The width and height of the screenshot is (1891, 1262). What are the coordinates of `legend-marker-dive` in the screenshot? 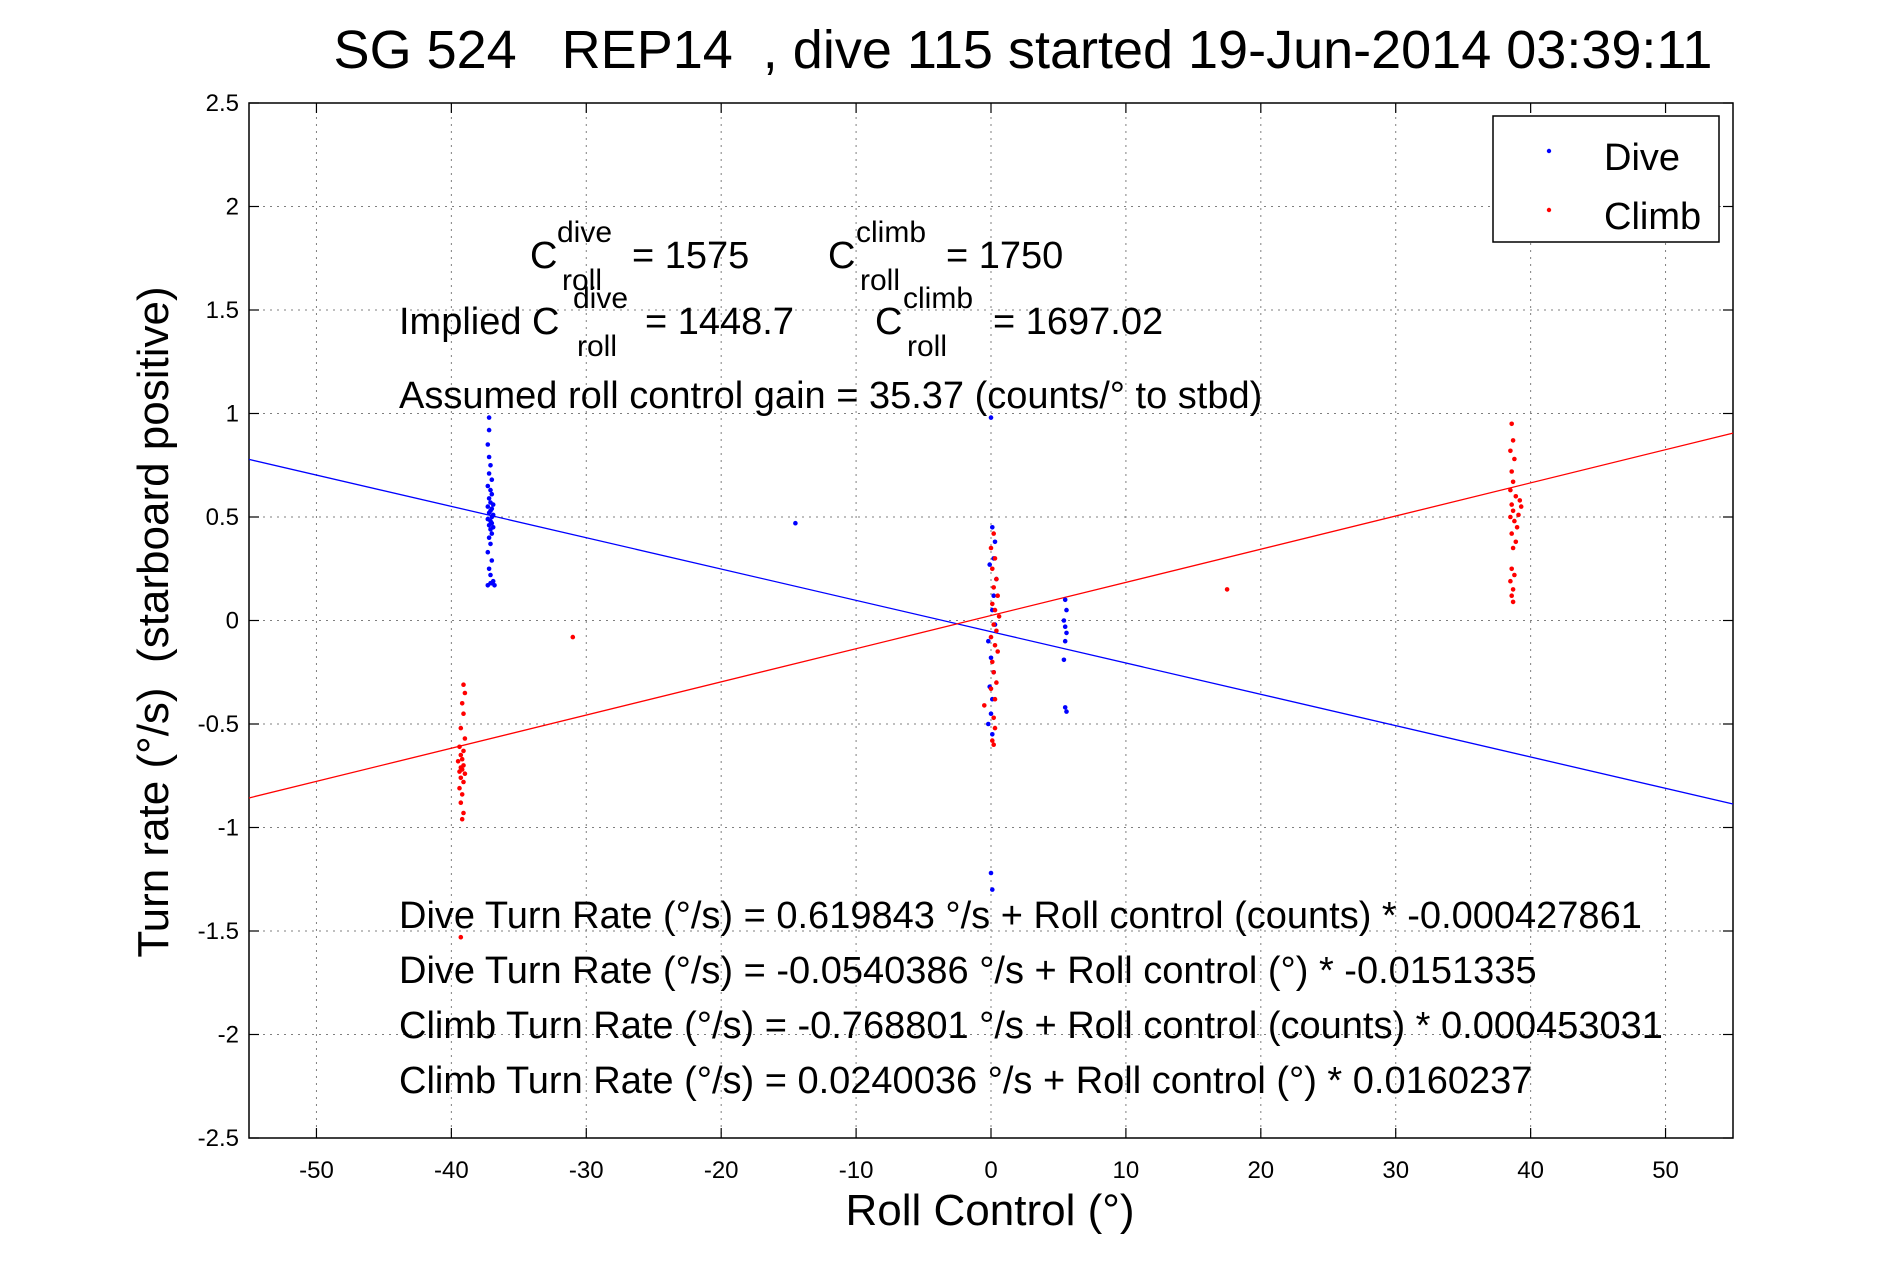 It's located at (1549, 151).